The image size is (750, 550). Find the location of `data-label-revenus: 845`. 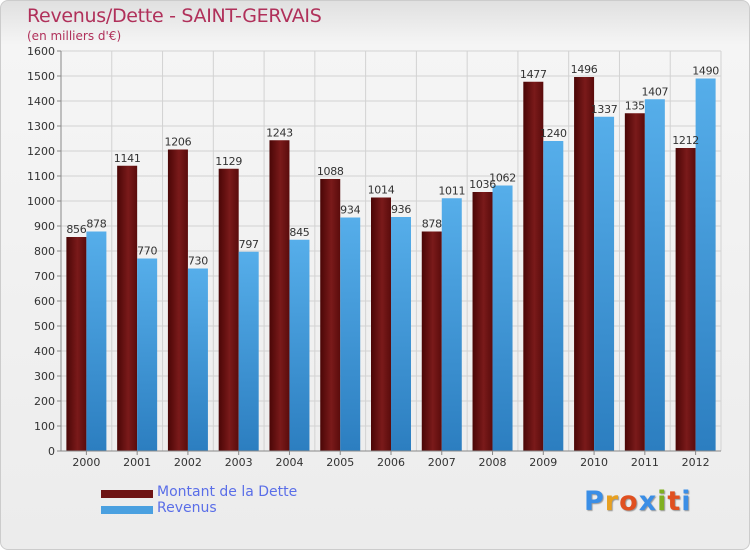

data-label-revenus: 845 is located at coordinates (299, 232).